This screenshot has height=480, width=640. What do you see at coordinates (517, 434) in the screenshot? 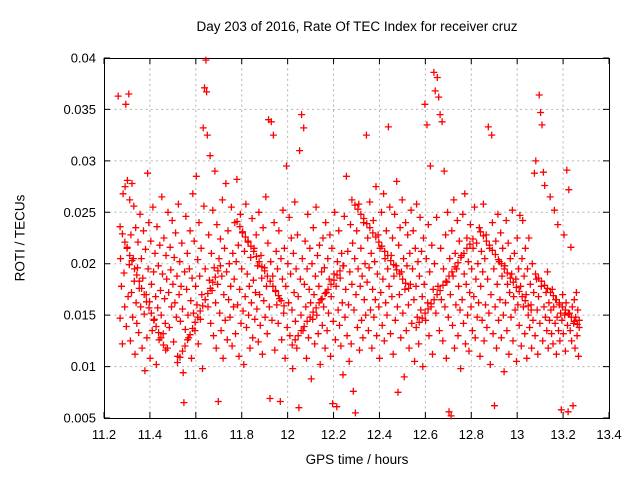
I see `x-tick-label: 13` at bounding box center [517, 434].